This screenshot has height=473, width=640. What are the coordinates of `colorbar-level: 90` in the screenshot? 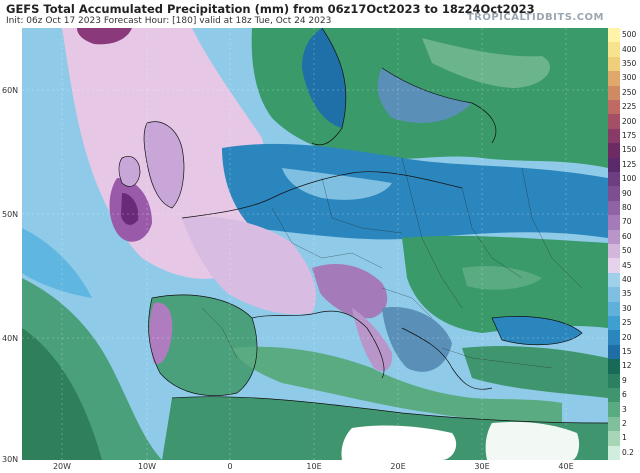 It's located at (624, 193).